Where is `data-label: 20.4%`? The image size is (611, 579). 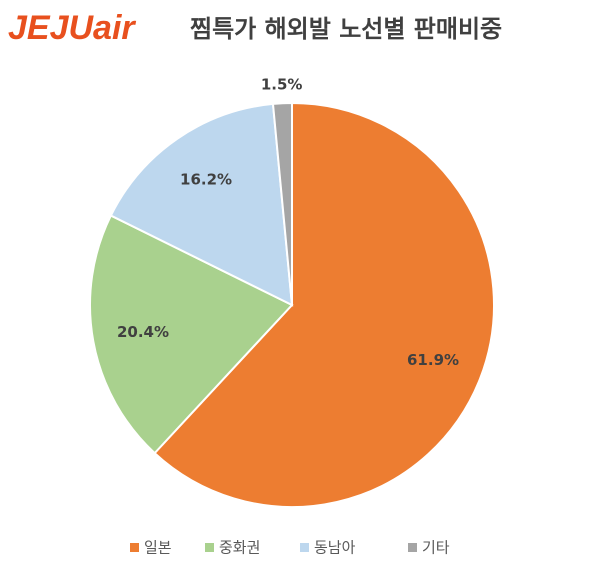
data-label: 20.4% is located at coordinates (143, 332).